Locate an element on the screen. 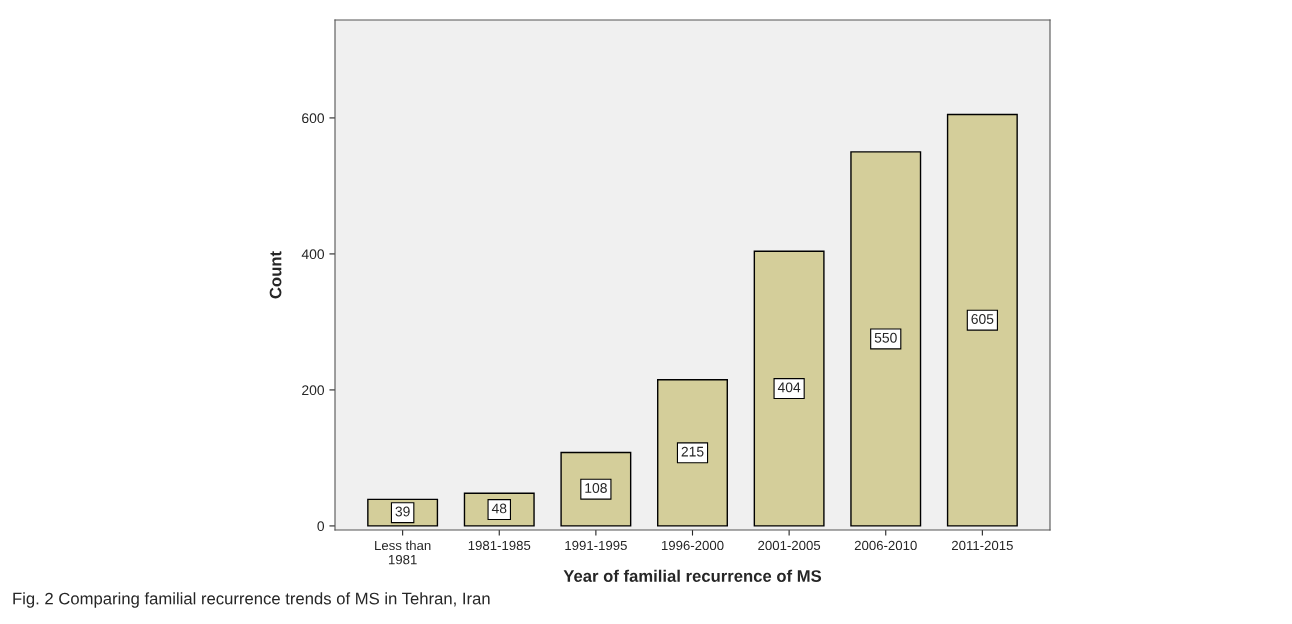 The height and width of the screenshot is (624, 1292). y-tick-label: 0 is located at coordinates (321, 526).